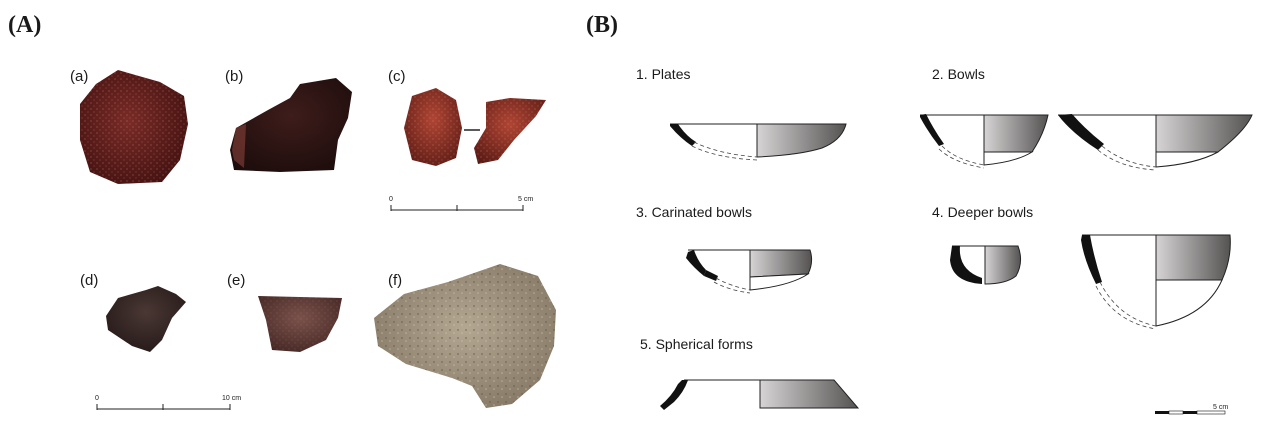  What do you see at coordinates (694, 212) in the screenshot?
I see `form-heading-carinated: 3. Carinated bowls` at bounding box center [694, 212].